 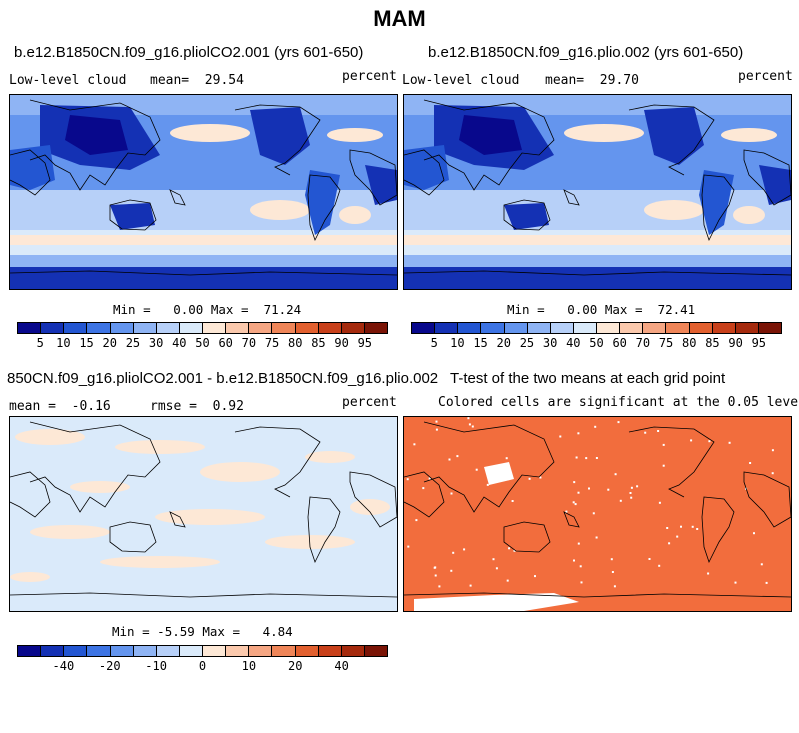 What do you see at coordinates (526, 309) in the screenshot?
I see `panel2-min-label: Min =` at bounding box center [526, 309].